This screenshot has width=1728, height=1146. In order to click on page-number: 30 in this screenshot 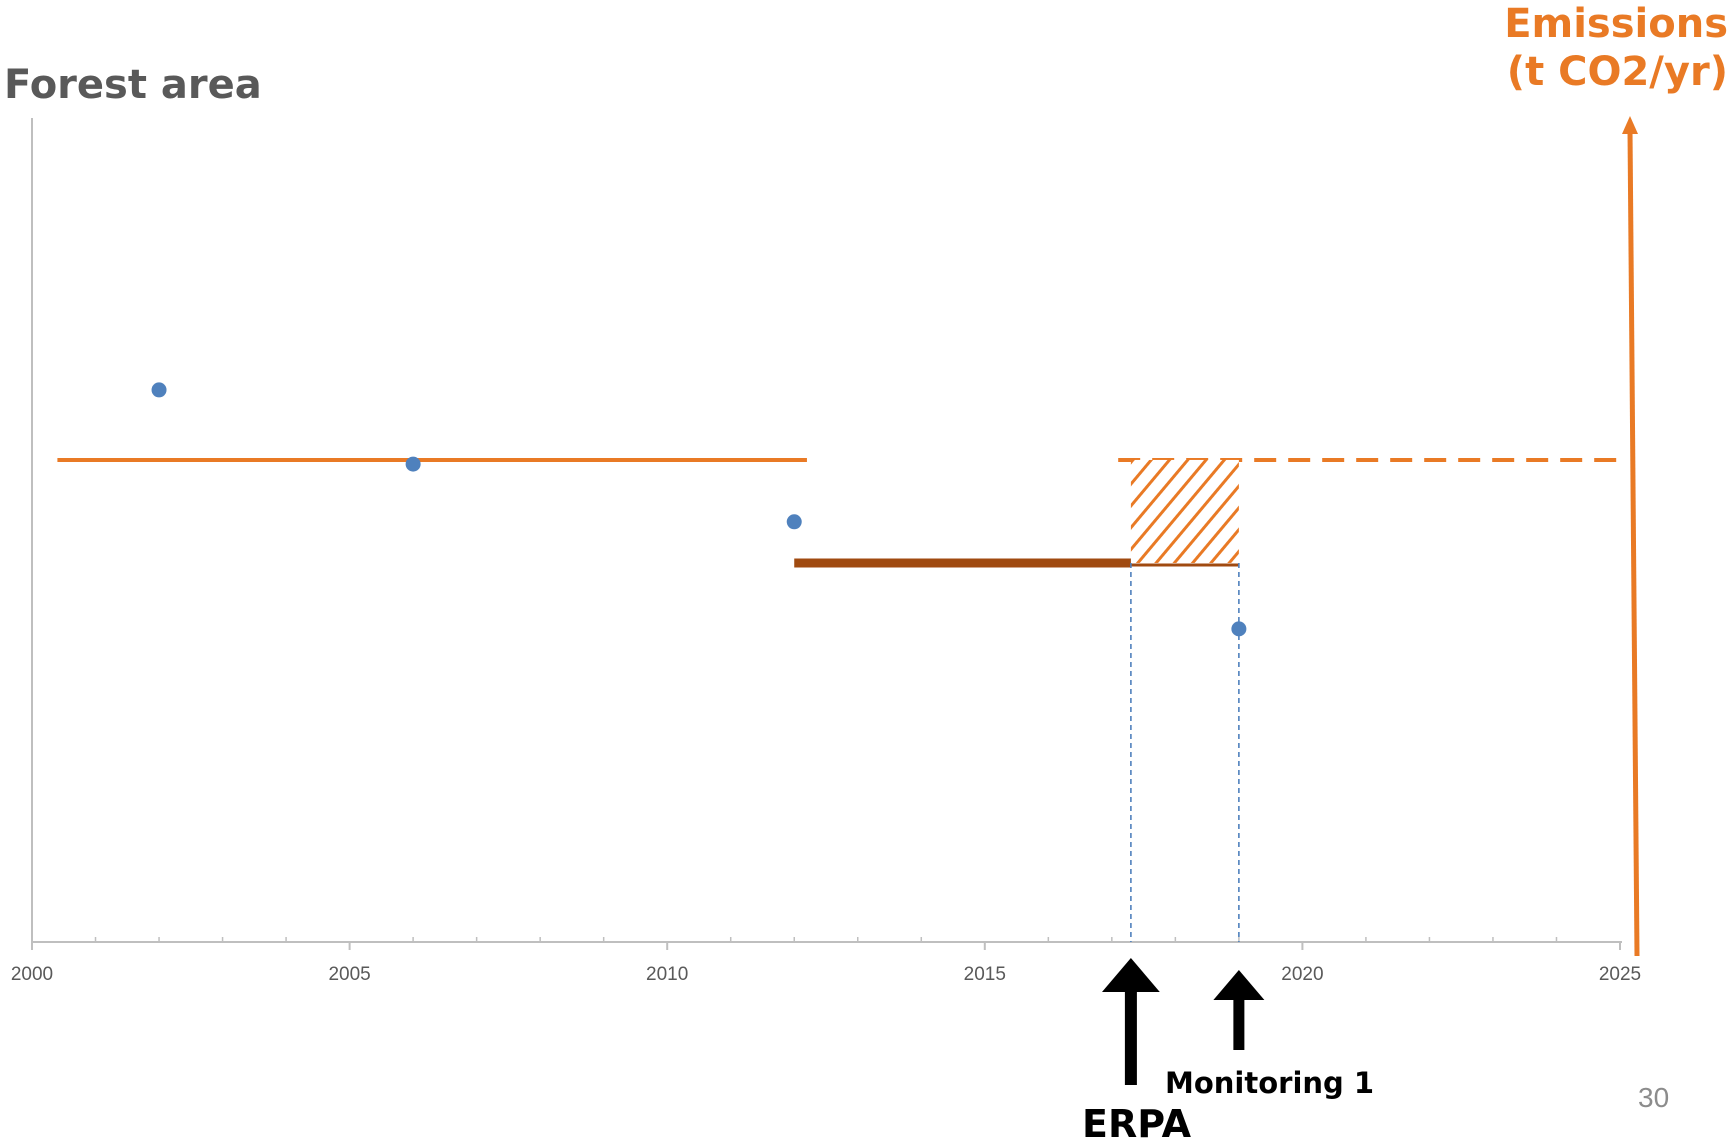, I will do `click(1654, 1097)`.